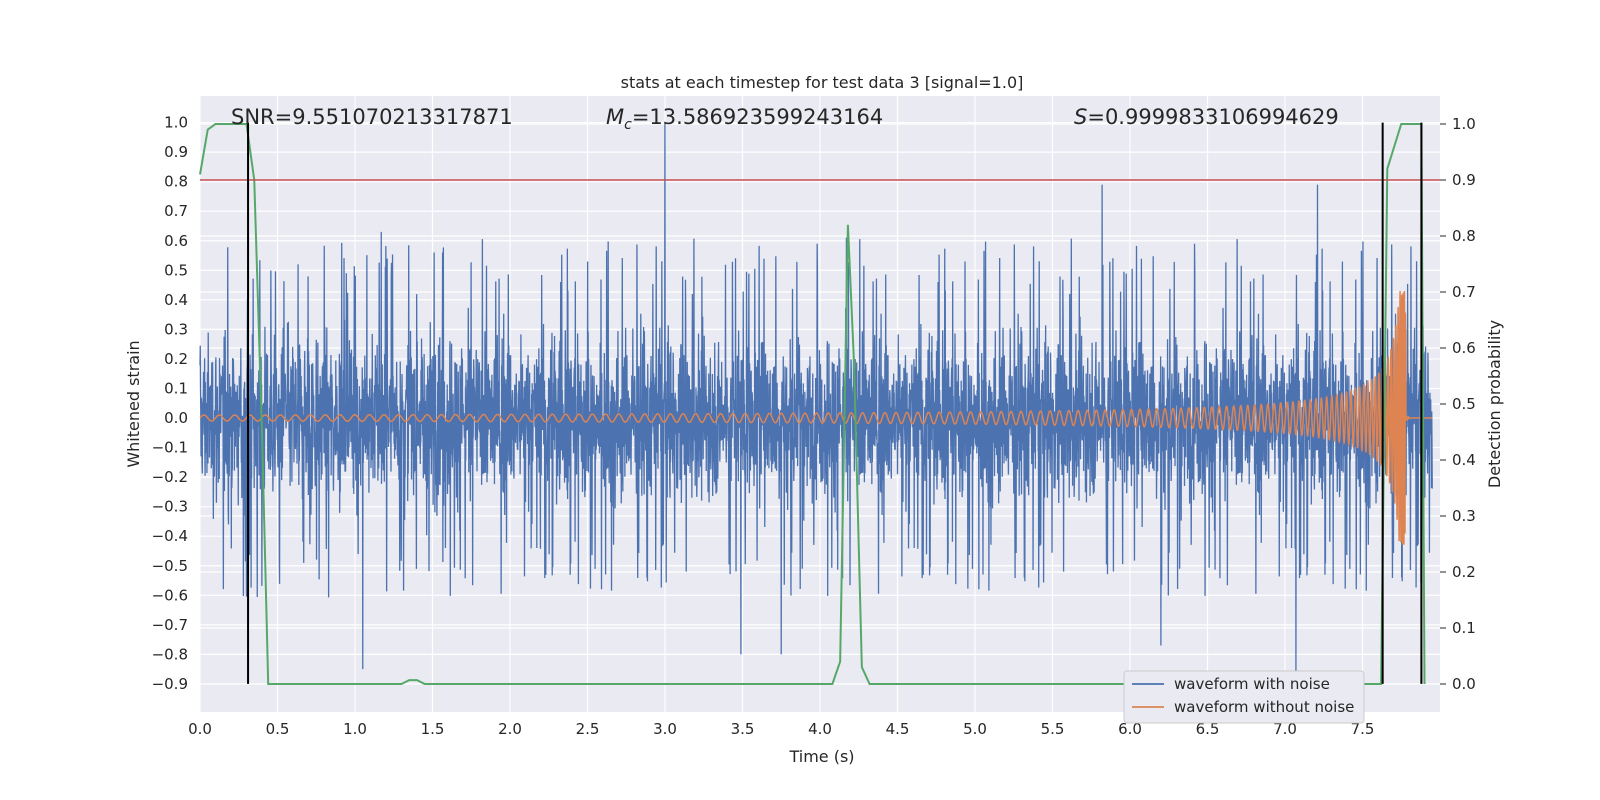 This screenshot has width=1600, height=800. What do you see at coordinates (665, 729) in the screenshot?
I see `x-tick-label: 3.0` at bounding box center [665, 729].